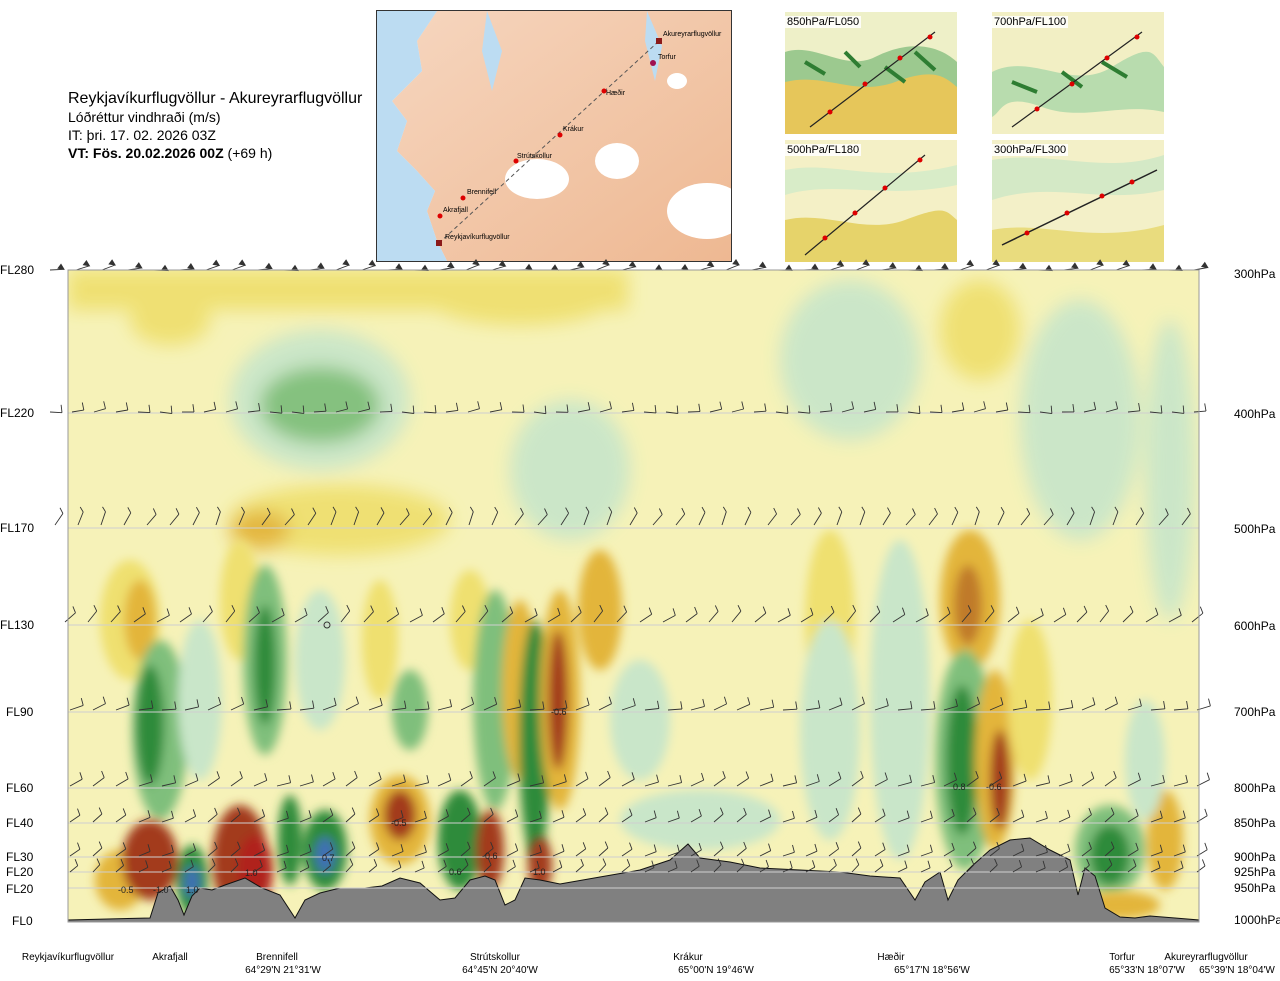 The image size is (1280, 981). Describe the element at coordinates (1078, 73) in the screenshot. I see `thumb-700hpa: 700hPa/FL100` at that location.